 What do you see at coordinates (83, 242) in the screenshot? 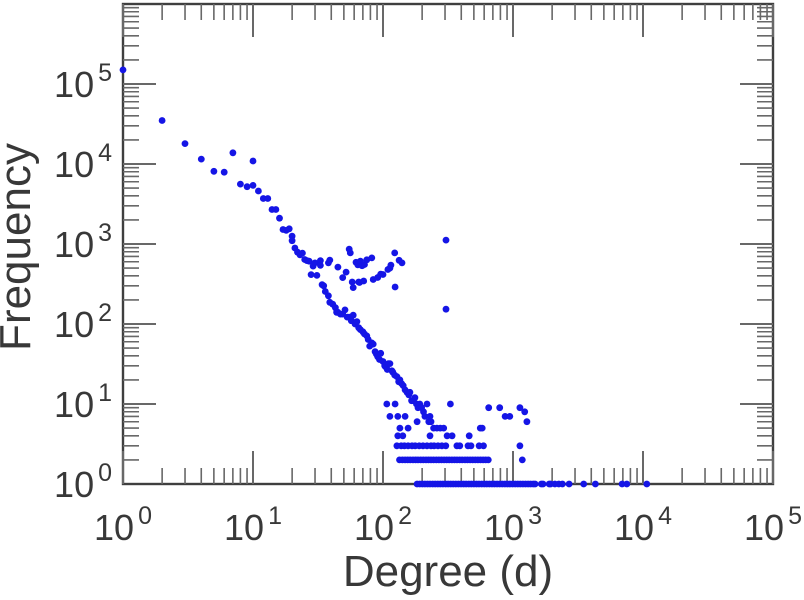
I see `tick-label: 10 3` at bounding box center [83, 242].